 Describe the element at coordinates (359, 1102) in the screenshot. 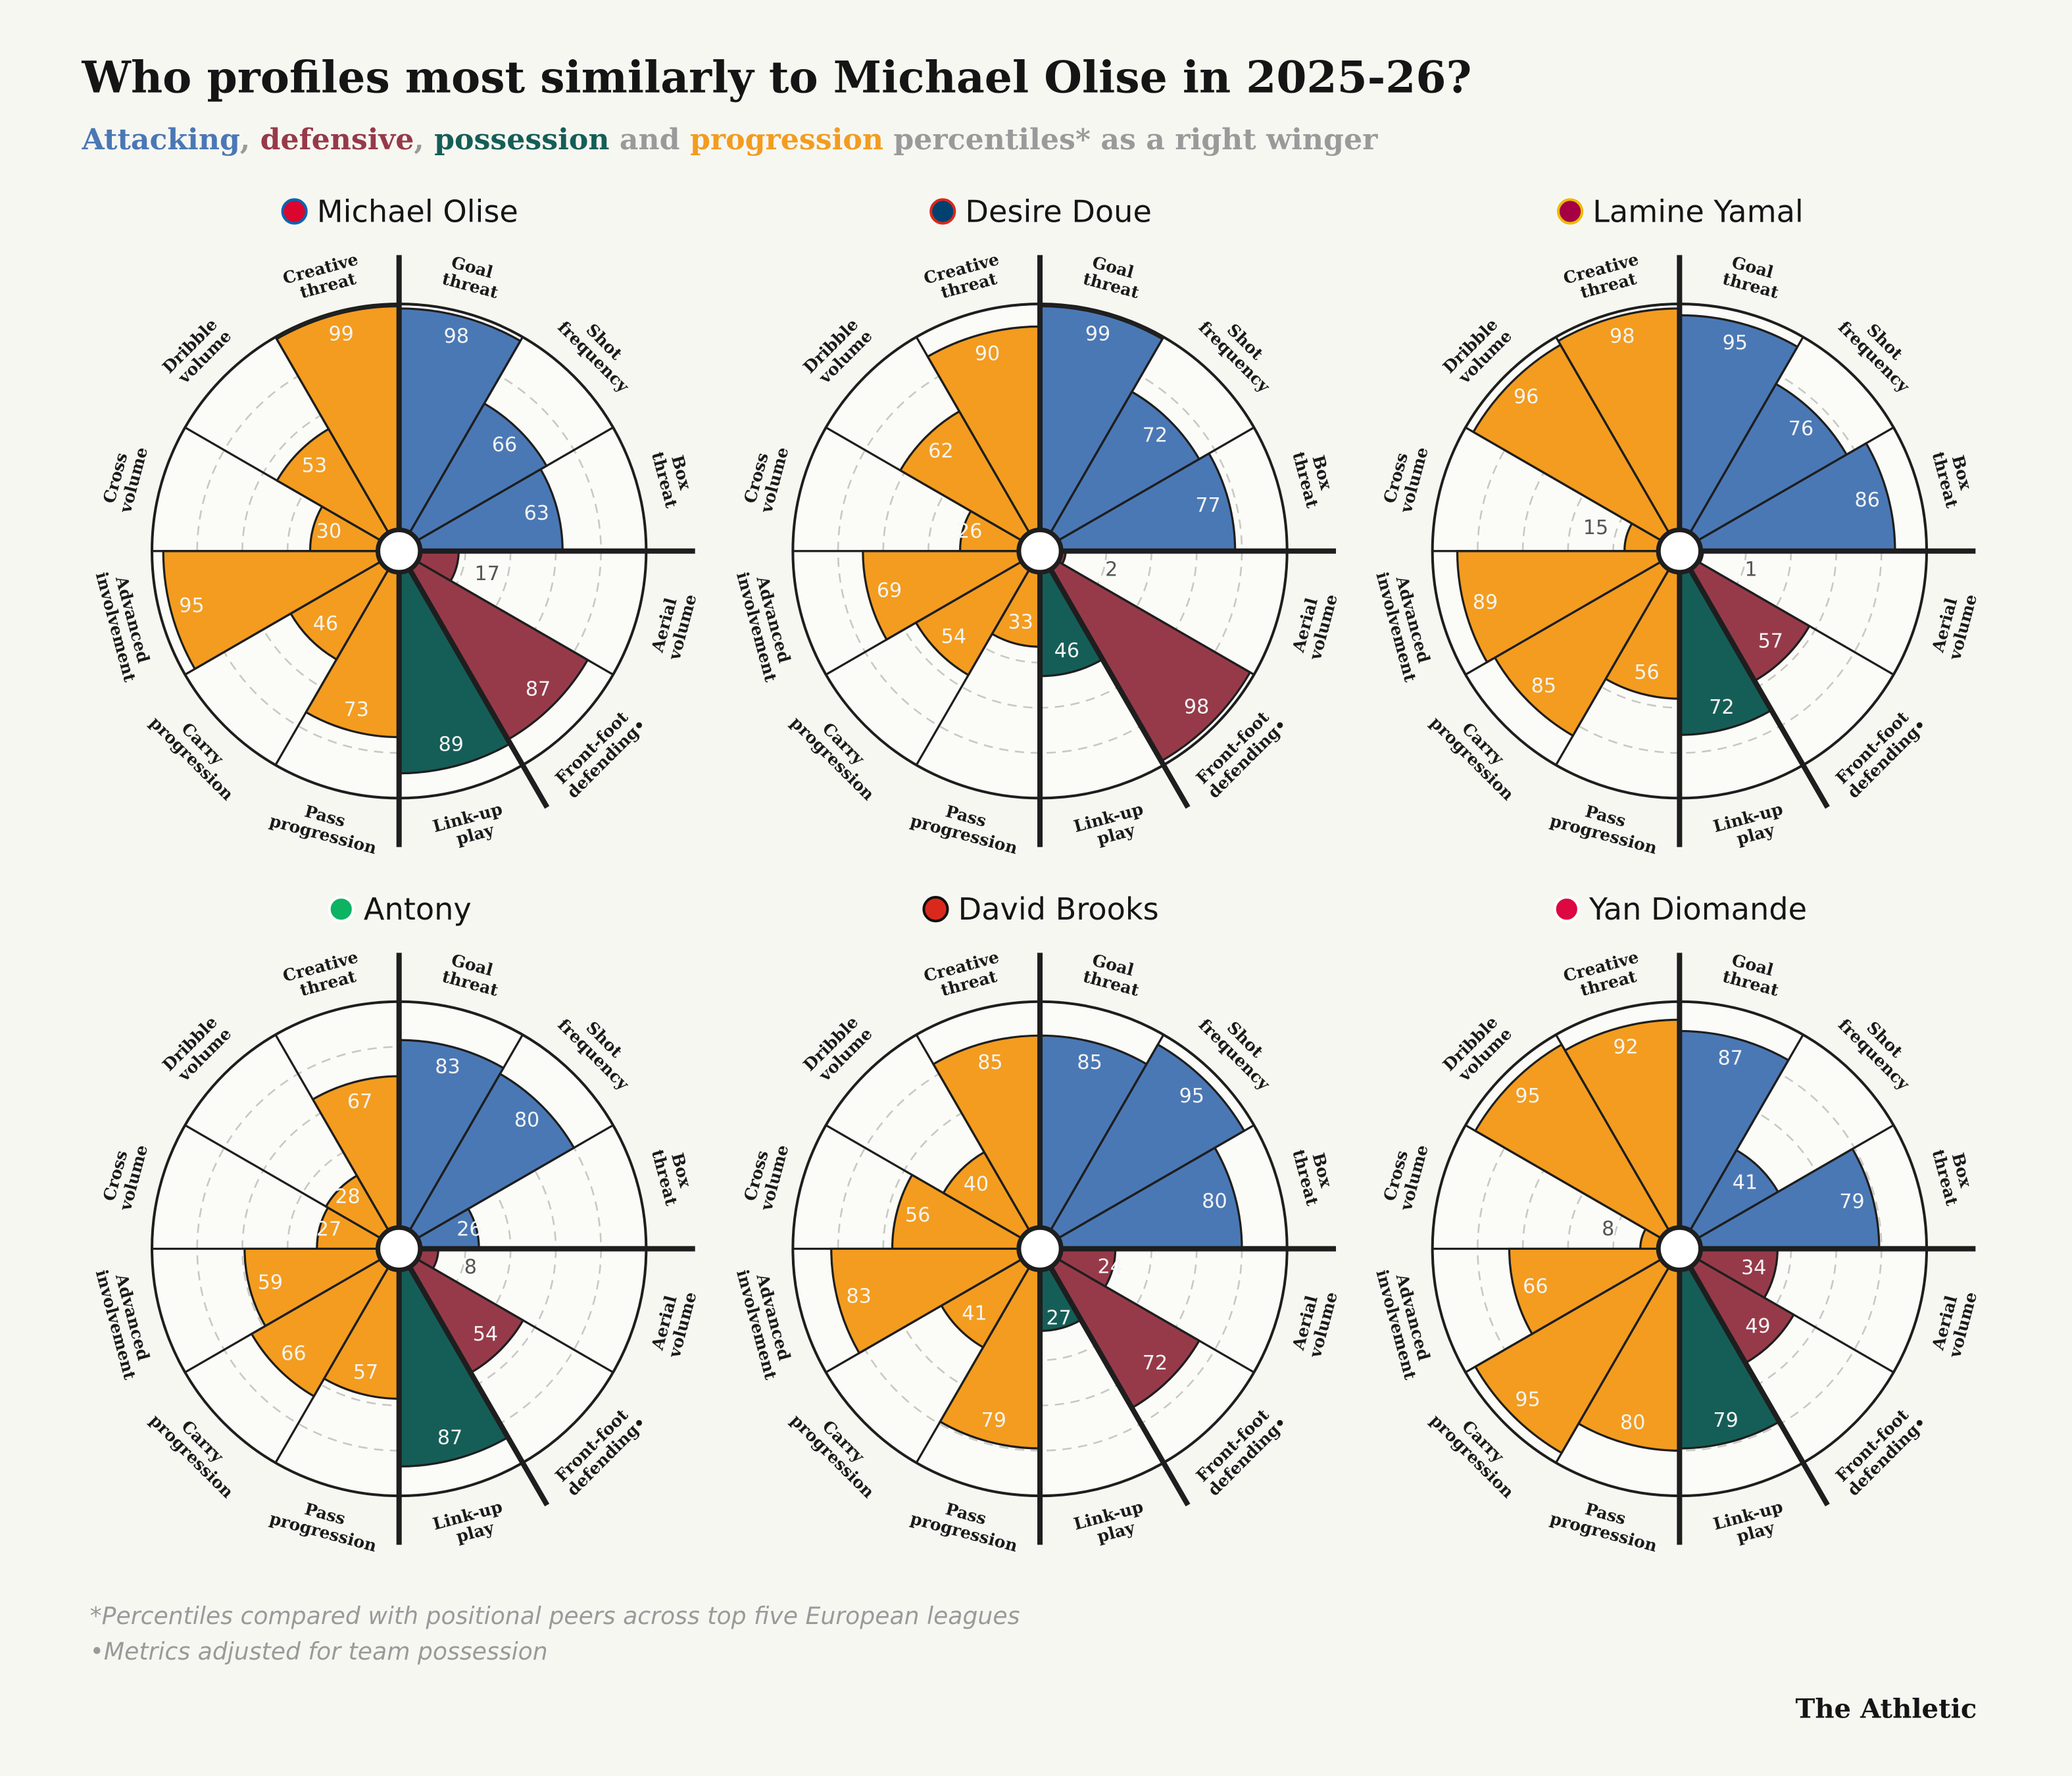

I see `value-label: 67` at that location.